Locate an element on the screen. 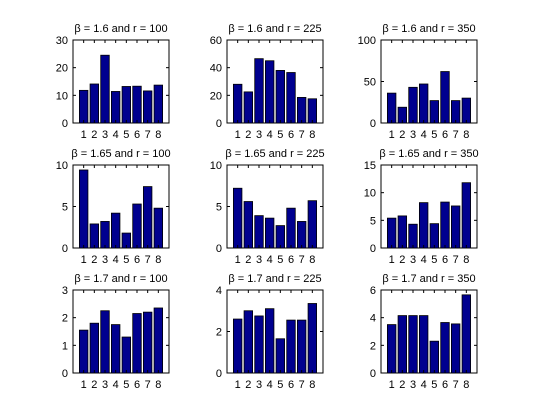 The image size is (560, 420). y-tick-label: 40 is located at coordinates (216, 69).